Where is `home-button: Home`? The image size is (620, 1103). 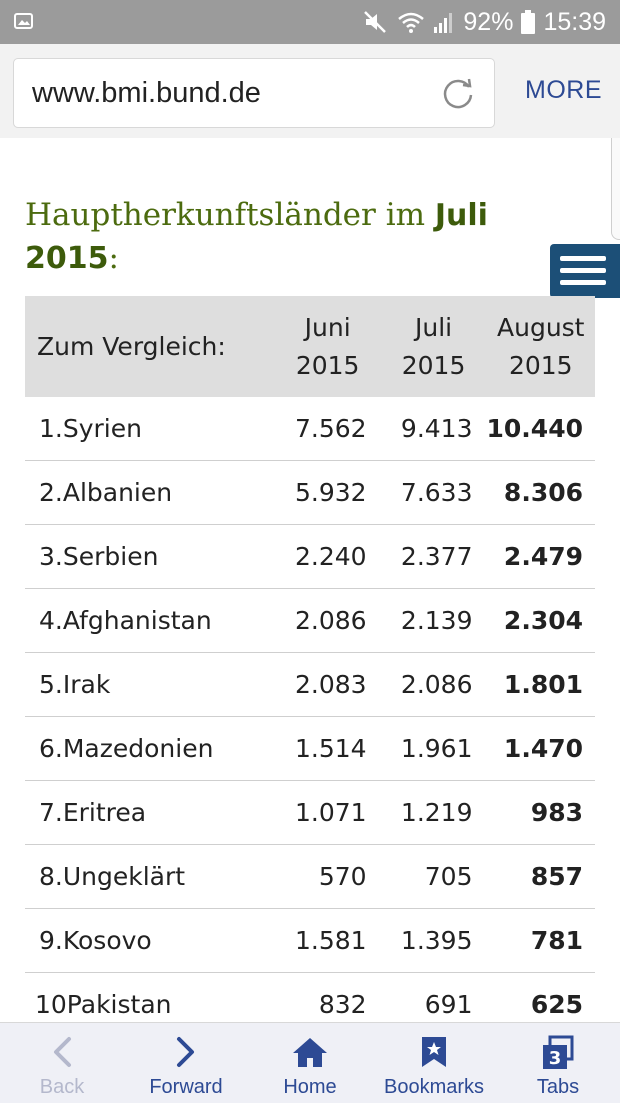 home-button: Home is located at coordinates (310, 1063).